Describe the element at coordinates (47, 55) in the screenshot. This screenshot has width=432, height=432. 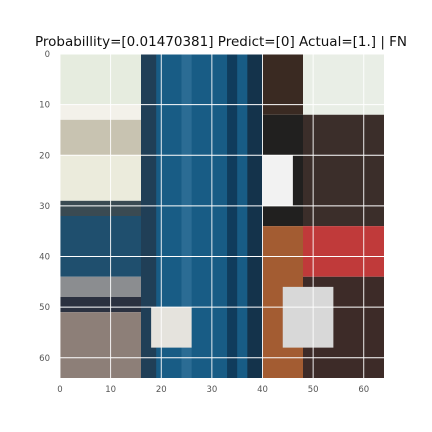
I see `y-tick-label: 0` at that location.